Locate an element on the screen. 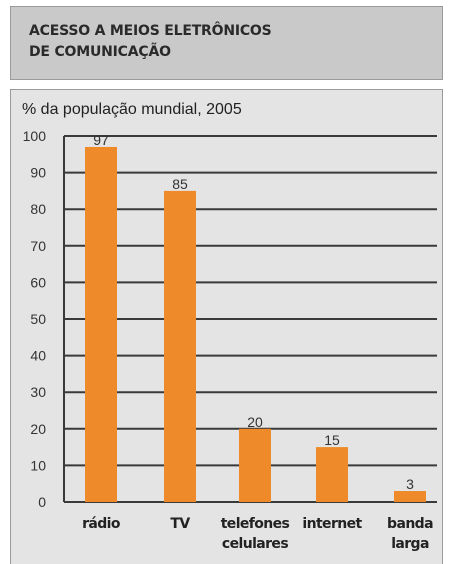 This screenshot has height=564, width=451. y-tick-label-80: 80 is located at coordinates (38, 209).